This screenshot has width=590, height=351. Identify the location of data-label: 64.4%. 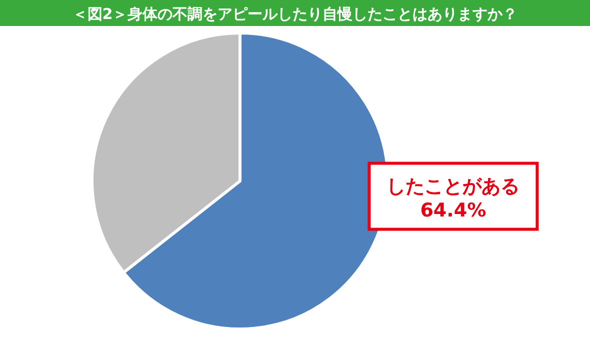
(453, 210).